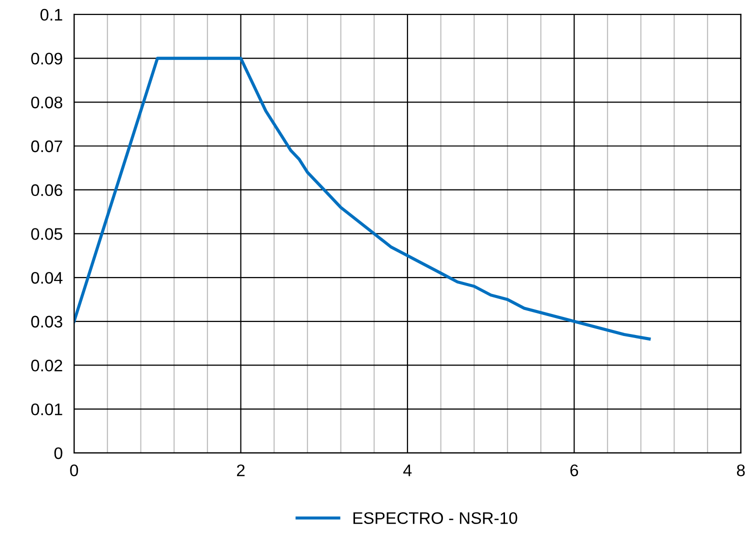  What do you see at coordinates (435, 518) in the screenshot?
I see `legend-label: ESPECTRO - NSR-10` at bounding box center [435, 518].